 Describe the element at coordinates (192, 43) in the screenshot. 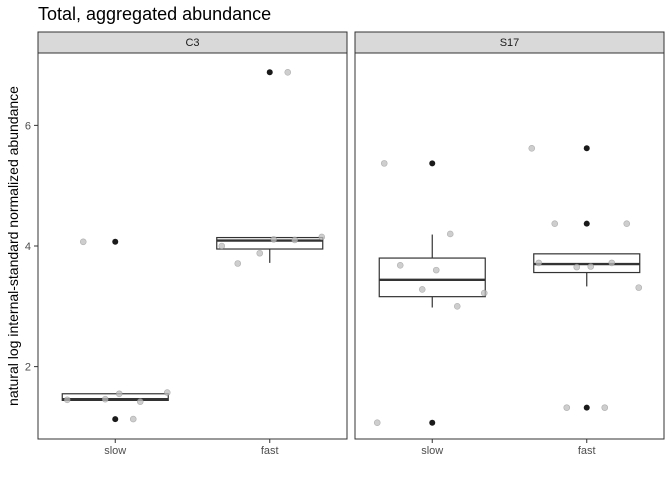

I see `facet-strip-label: C3` at that location.